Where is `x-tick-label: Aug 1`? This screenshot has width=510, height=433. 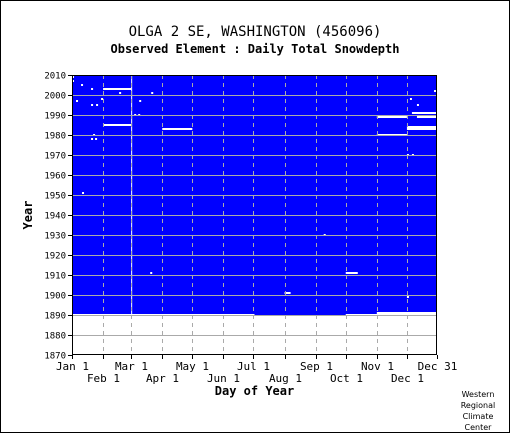
x-tick-label: Aug 1 is located at coordinates (285, 378).